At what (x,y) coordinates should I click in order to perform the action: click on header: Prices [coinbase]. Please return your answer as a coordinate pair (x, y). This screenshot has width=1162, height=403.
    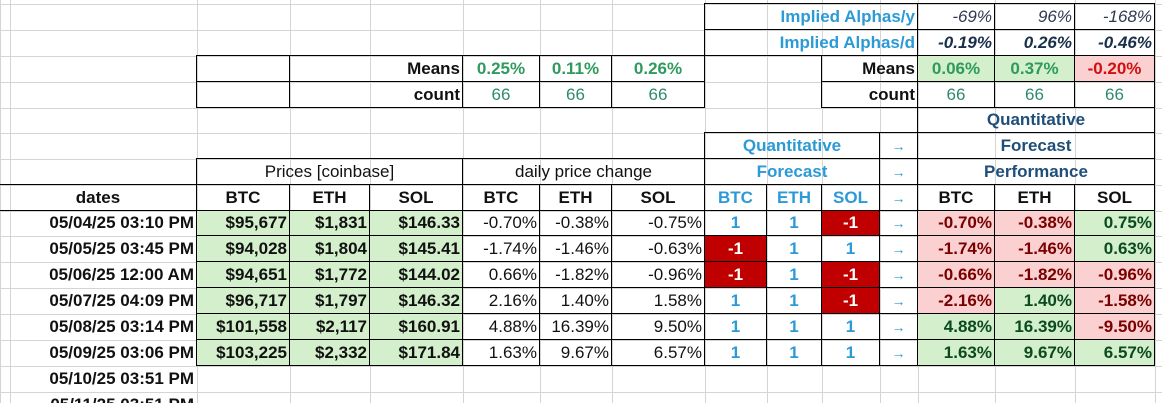
    Looking at the image, I should click on (329, 171).